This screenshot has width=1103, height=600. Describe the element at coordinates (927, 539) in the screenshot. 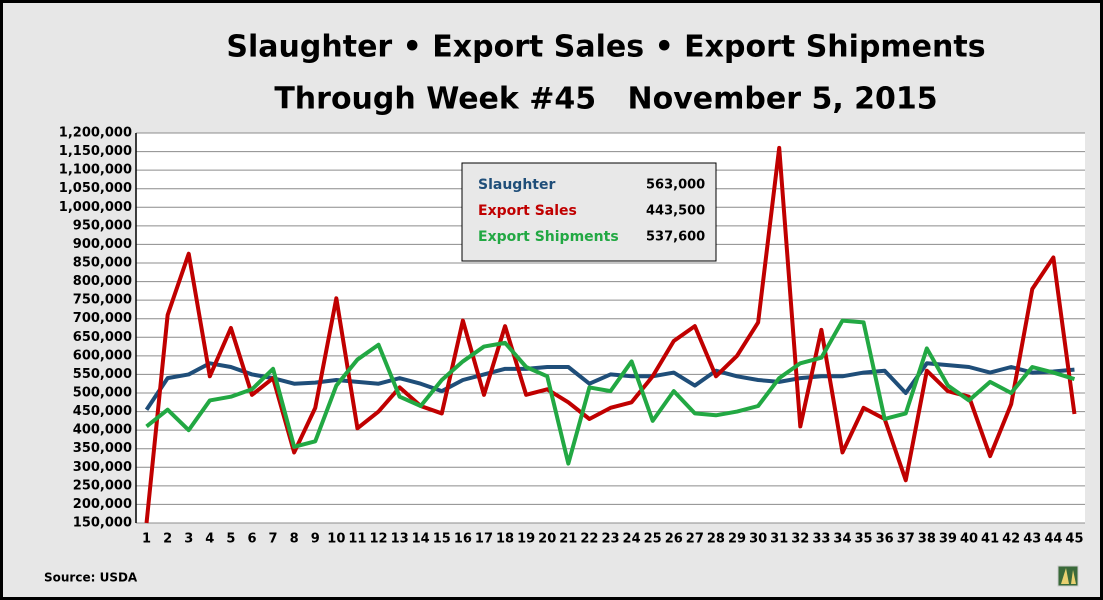

I see `x-tick-label: 38` at that location.